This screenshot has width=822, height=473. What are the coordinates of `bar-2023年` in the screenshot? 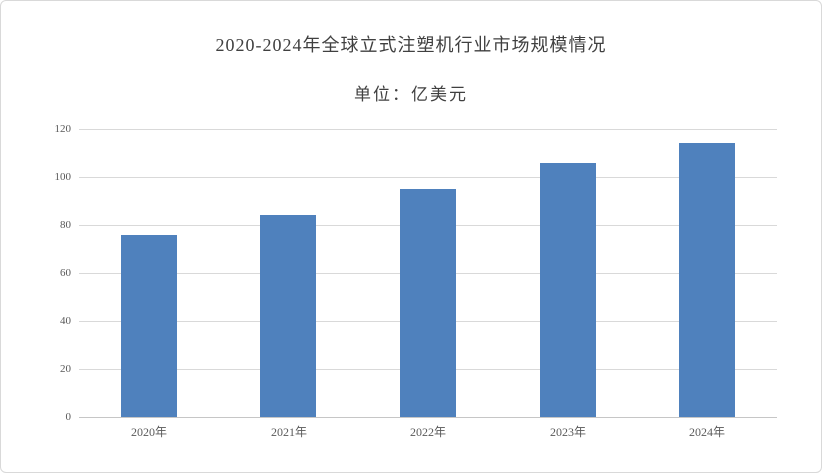 It's located at (568, 290).